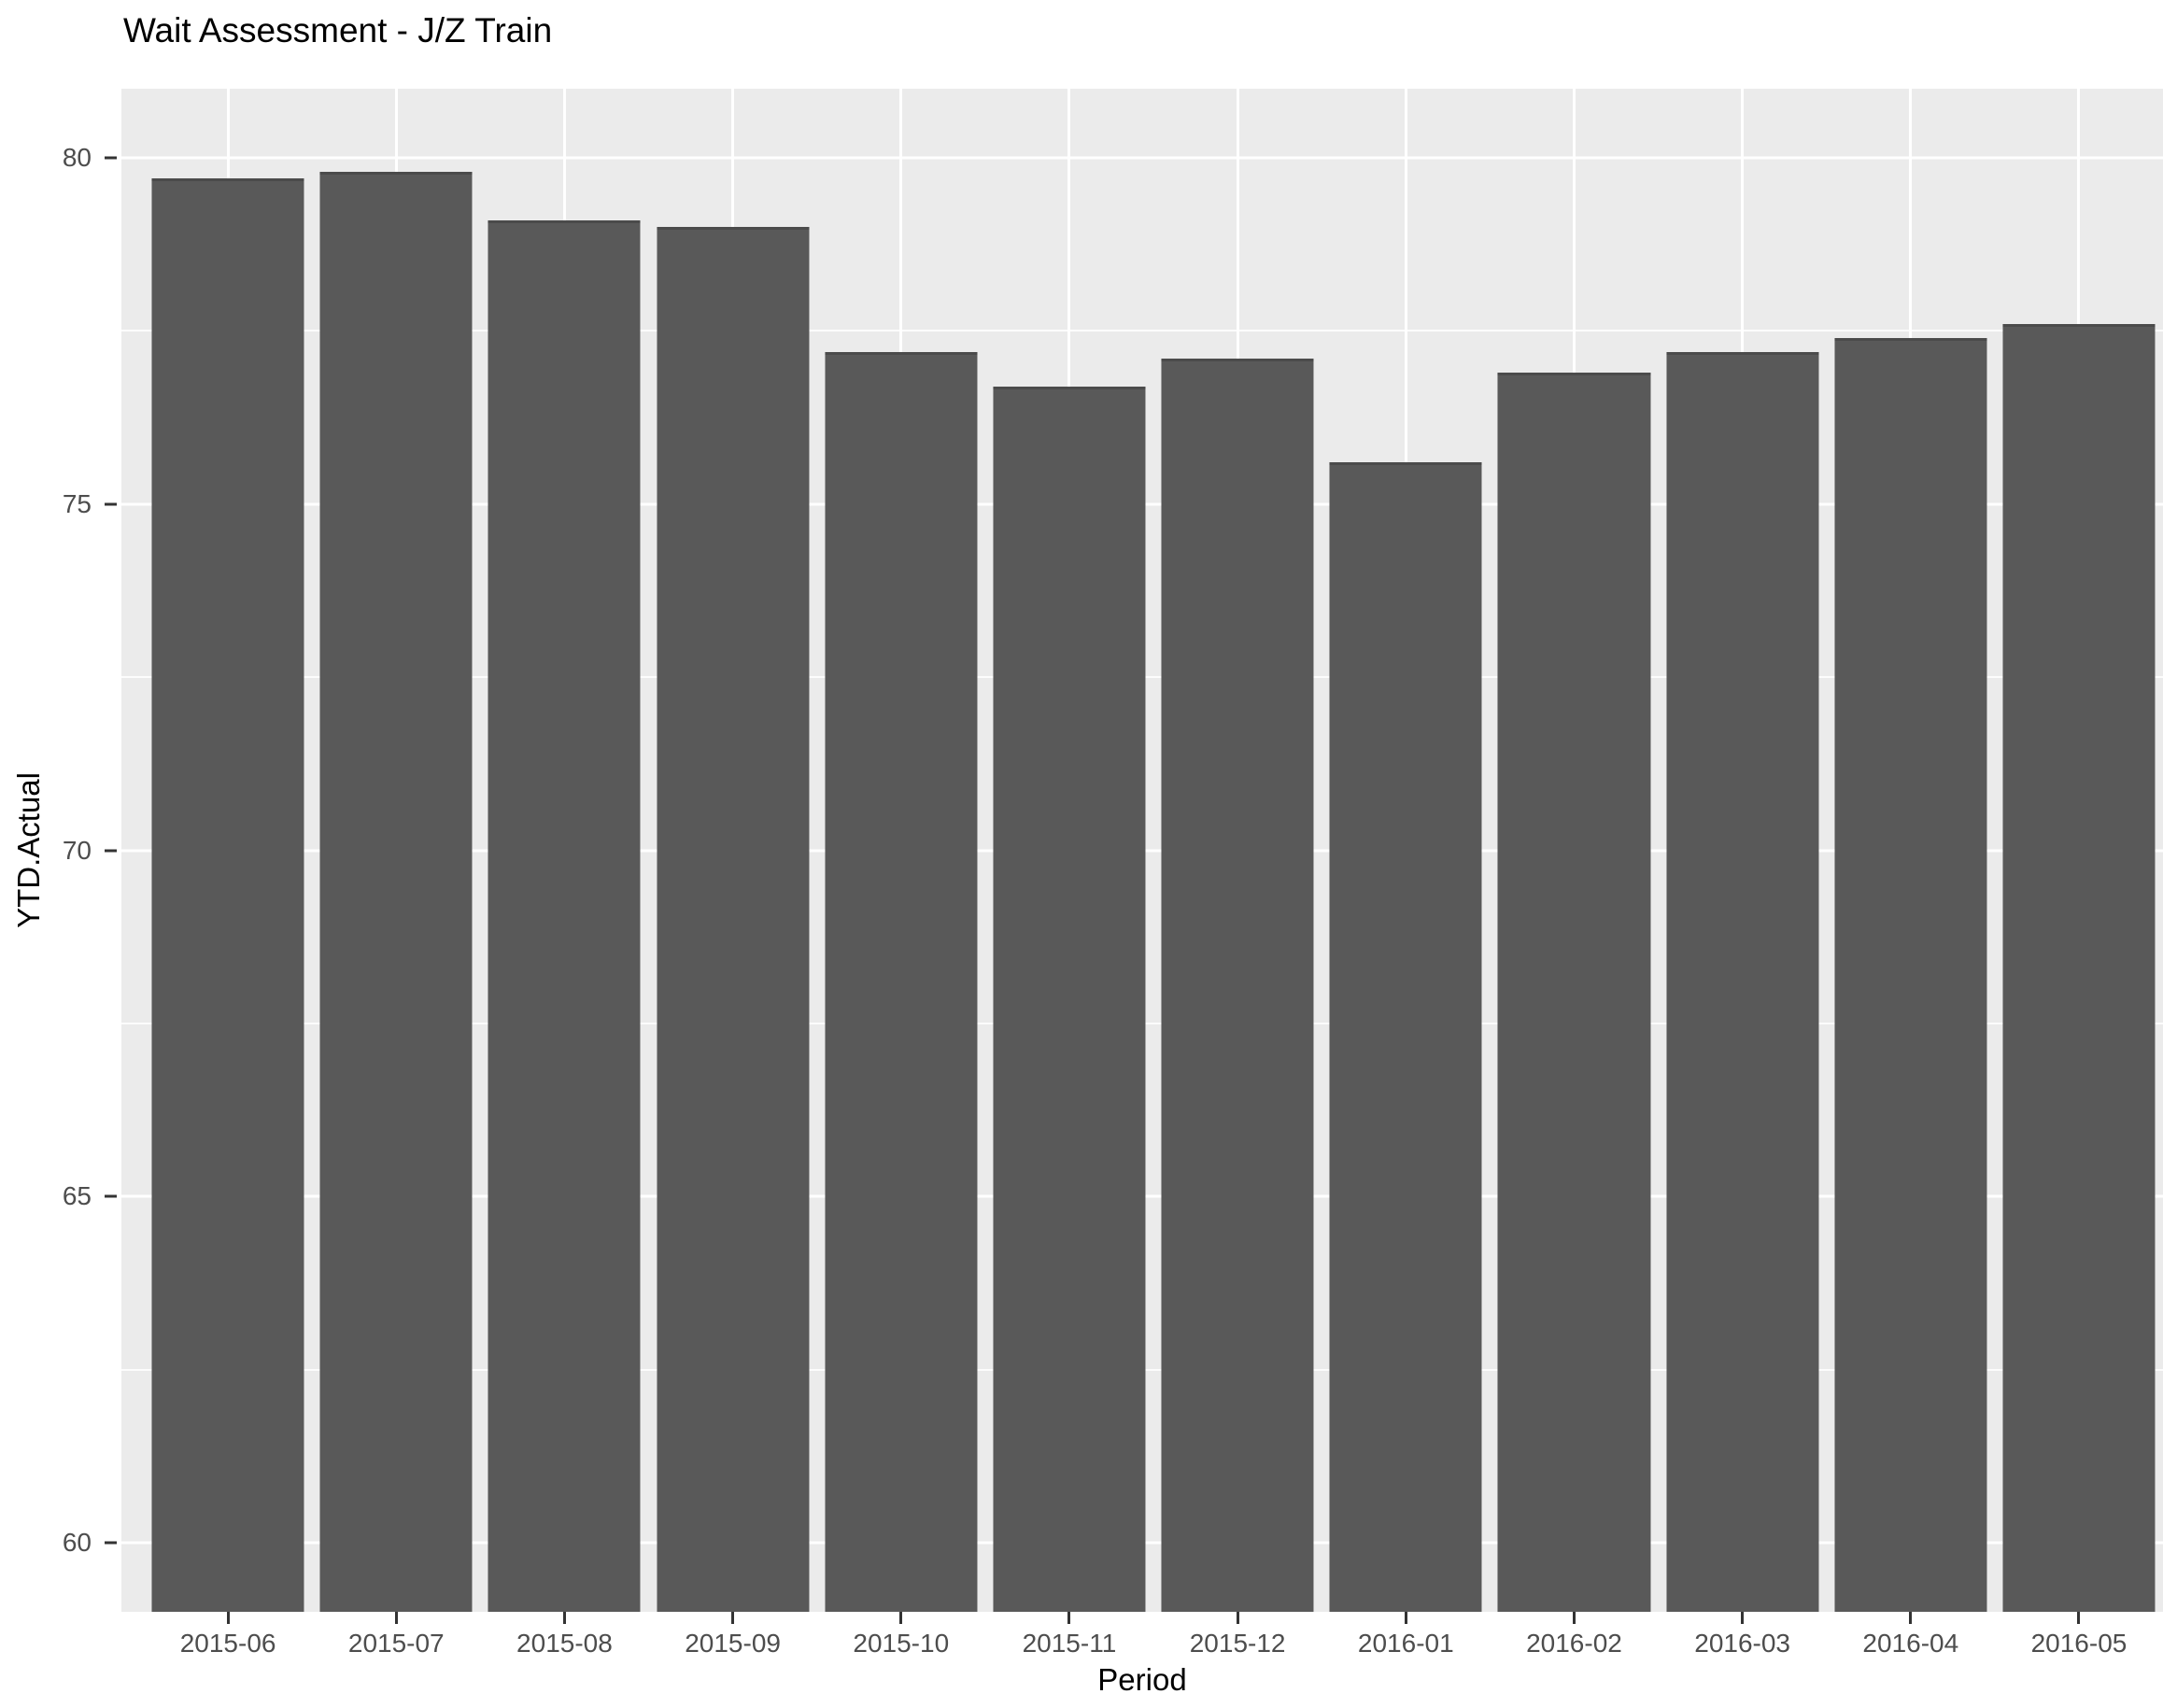 The image size is (2163, 1708). Describe the element at coordinates (1142, 331) in the screenshot. I see `minor-gridline` at that location.